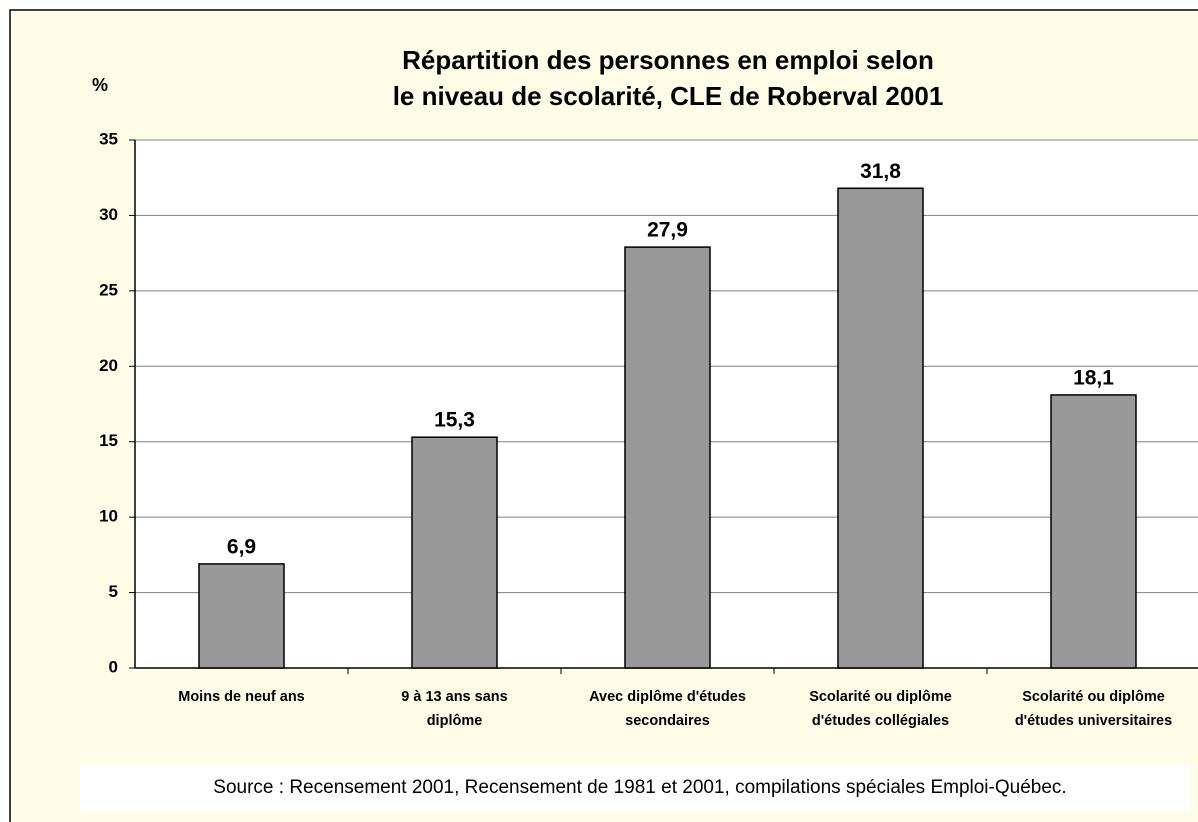  I want to click on y-tick-label: 35, so click(108, 138).